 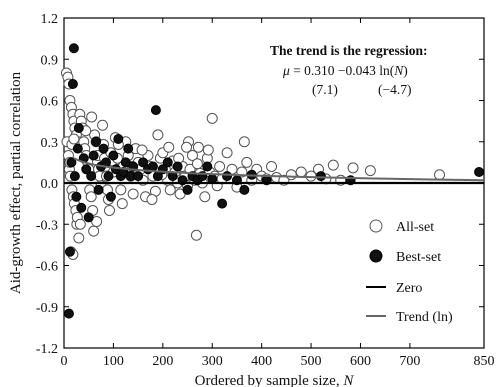 I want to click on legend-all-set-label: All-set, so click(x=415, y=227).